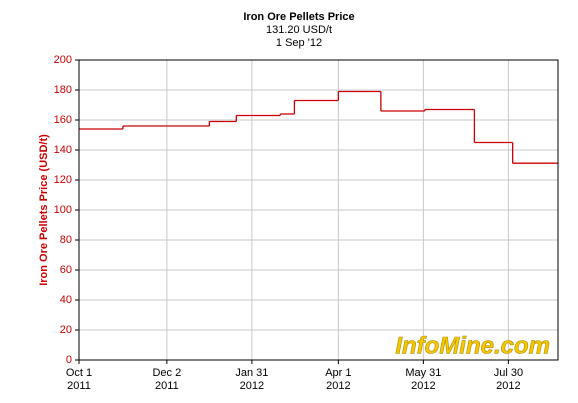 The image size is (578, 403). Describe the element at coordinates (69, 360) in the screenshot. I see `y-tick-label: 0` at that location.